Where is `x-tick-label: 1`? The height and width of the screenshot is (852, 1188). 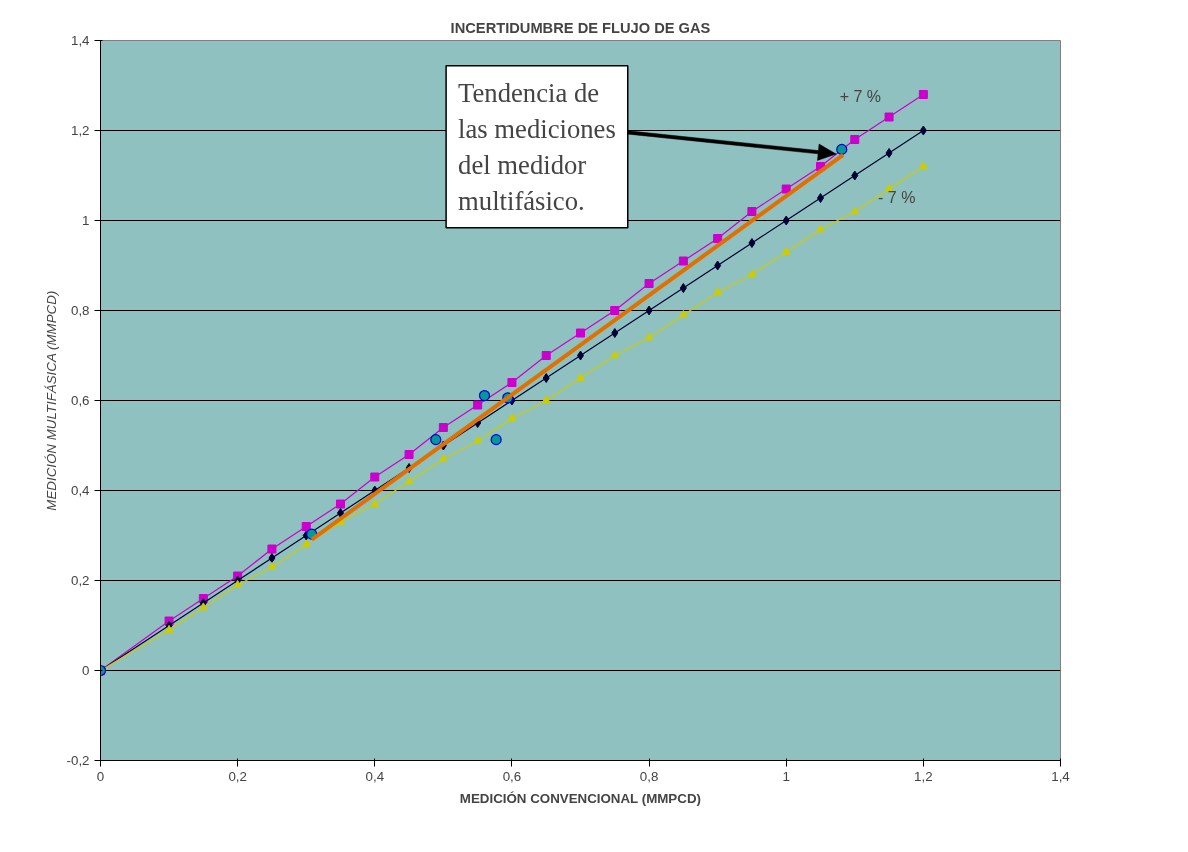
x-tick-label: 1 is located at coordinates (786, 776).